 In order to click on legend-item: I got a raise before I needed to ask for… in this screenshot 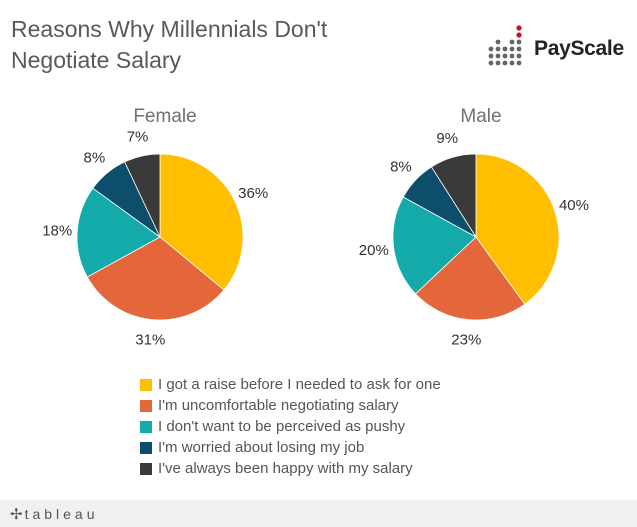, I will do `click(290, 384)`.